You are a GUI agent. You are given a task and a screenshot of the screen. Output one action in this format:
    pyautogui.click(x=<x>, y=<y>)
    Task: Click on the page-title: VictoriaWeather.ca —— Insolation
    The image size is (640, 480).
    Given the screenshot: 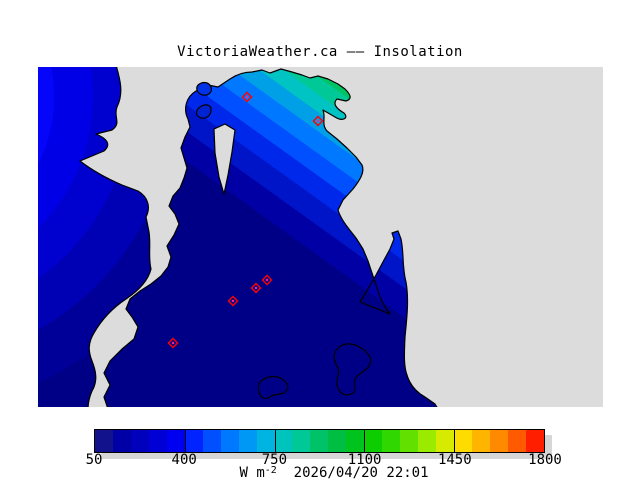 What is the action you would take?
    pyautogui.click(x=320, y=52)
    